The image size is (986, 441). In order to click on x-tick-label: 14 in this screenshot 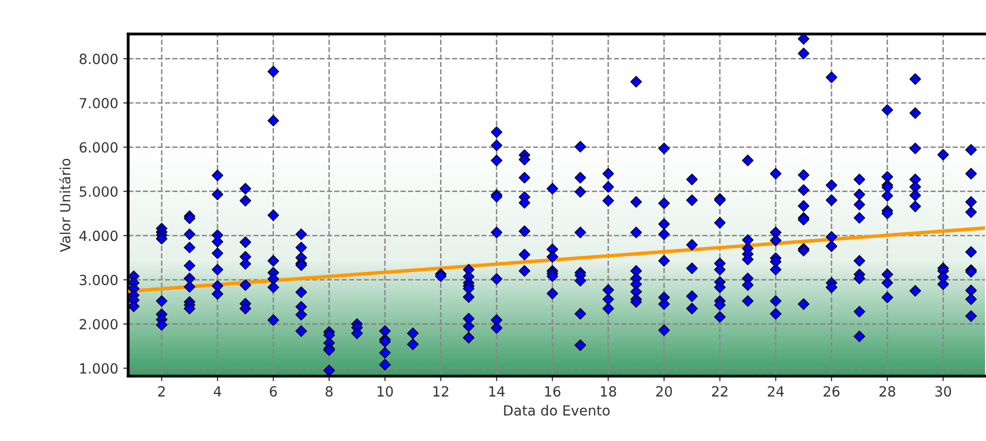, I will do `click(497, 391)`.